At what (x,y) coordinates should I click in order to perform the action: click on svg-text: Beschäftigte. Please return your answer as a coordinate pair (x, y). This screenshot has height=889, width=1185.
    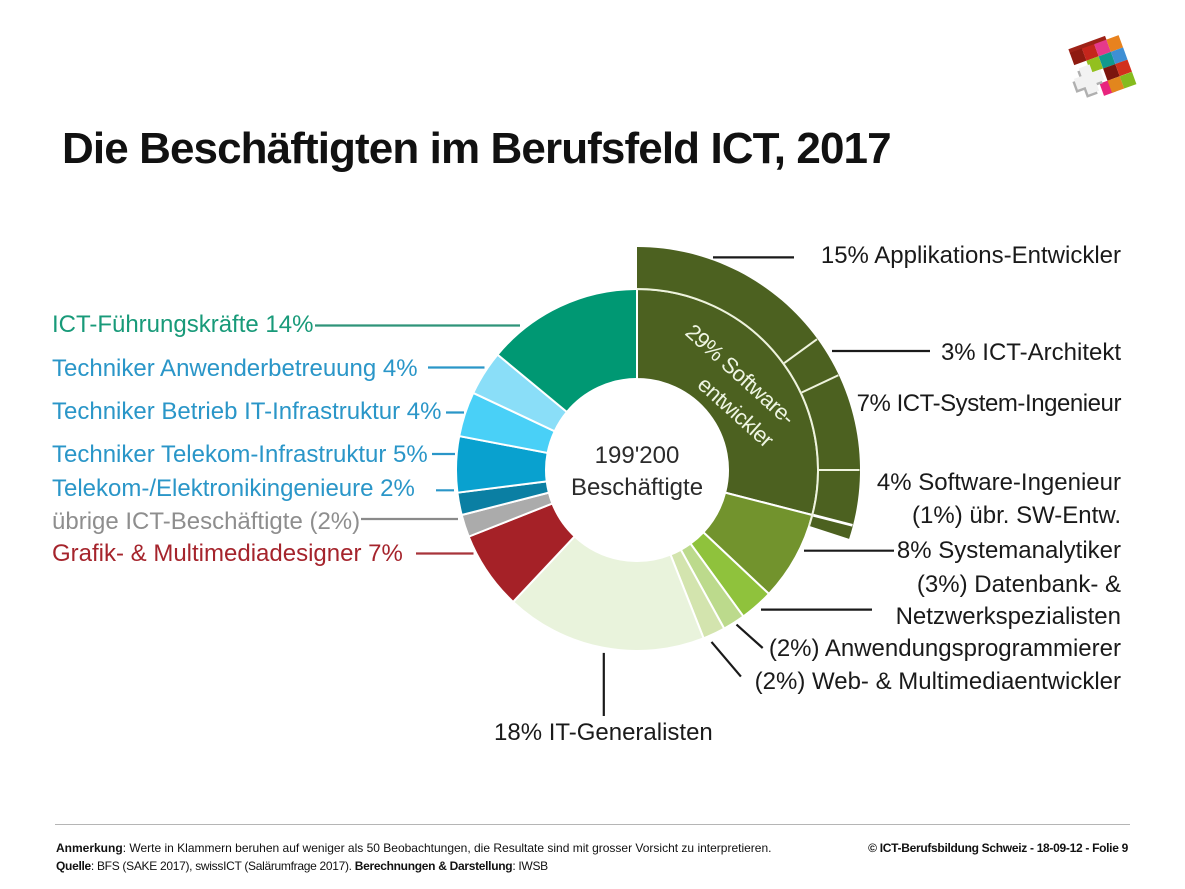
    Looking at the image, I should click on (637, 487).